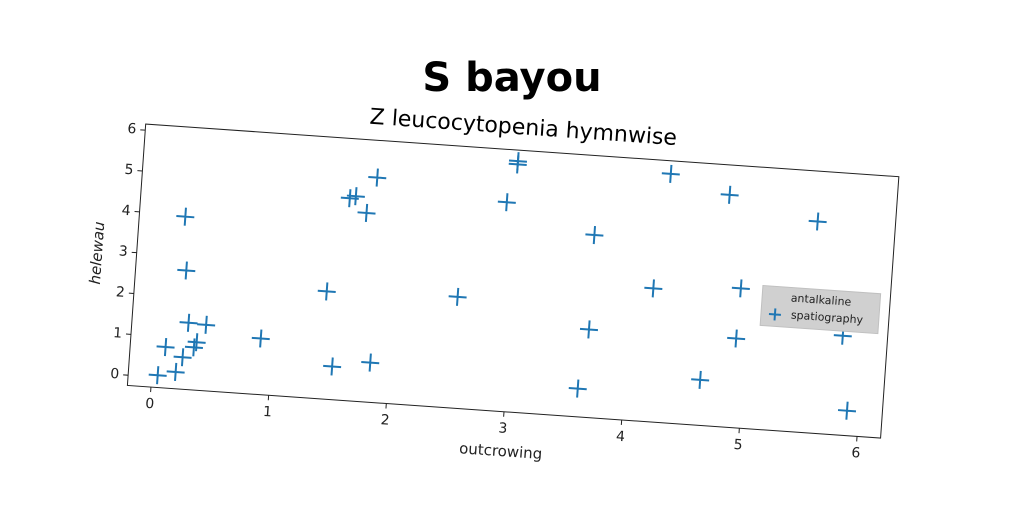 Image resolution: width=1024 pixels, height=512 pixels. I want to click on x-tick-label: 3, so click(503, 428).